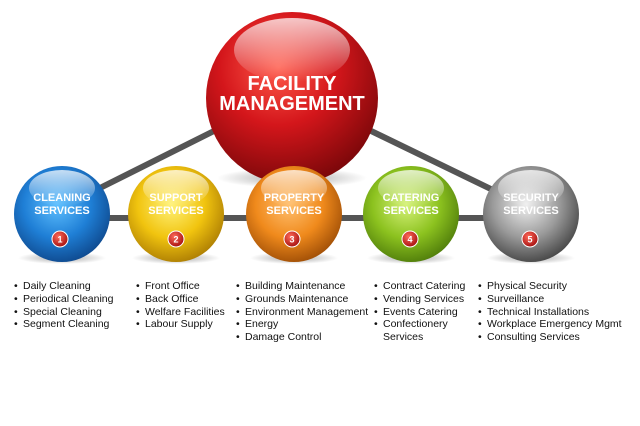 The height and width of the screenshot is (426, 640). I want to click on ball-catering: CATERING SERVICES 4, so click(411, 215).